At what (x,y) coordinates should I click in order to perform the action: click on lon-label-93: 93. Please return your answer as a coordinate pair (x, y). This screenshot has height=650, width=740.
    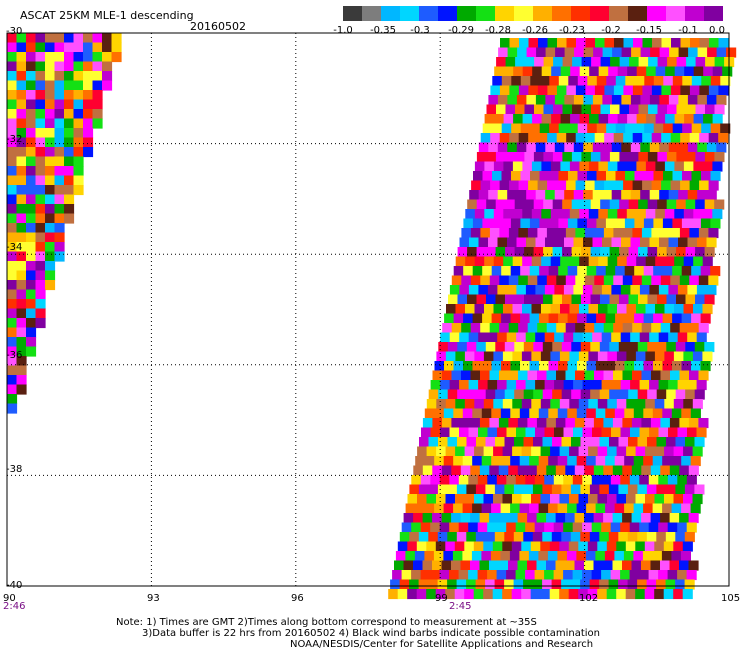
    Looking at the image, I should click on (153, 598).